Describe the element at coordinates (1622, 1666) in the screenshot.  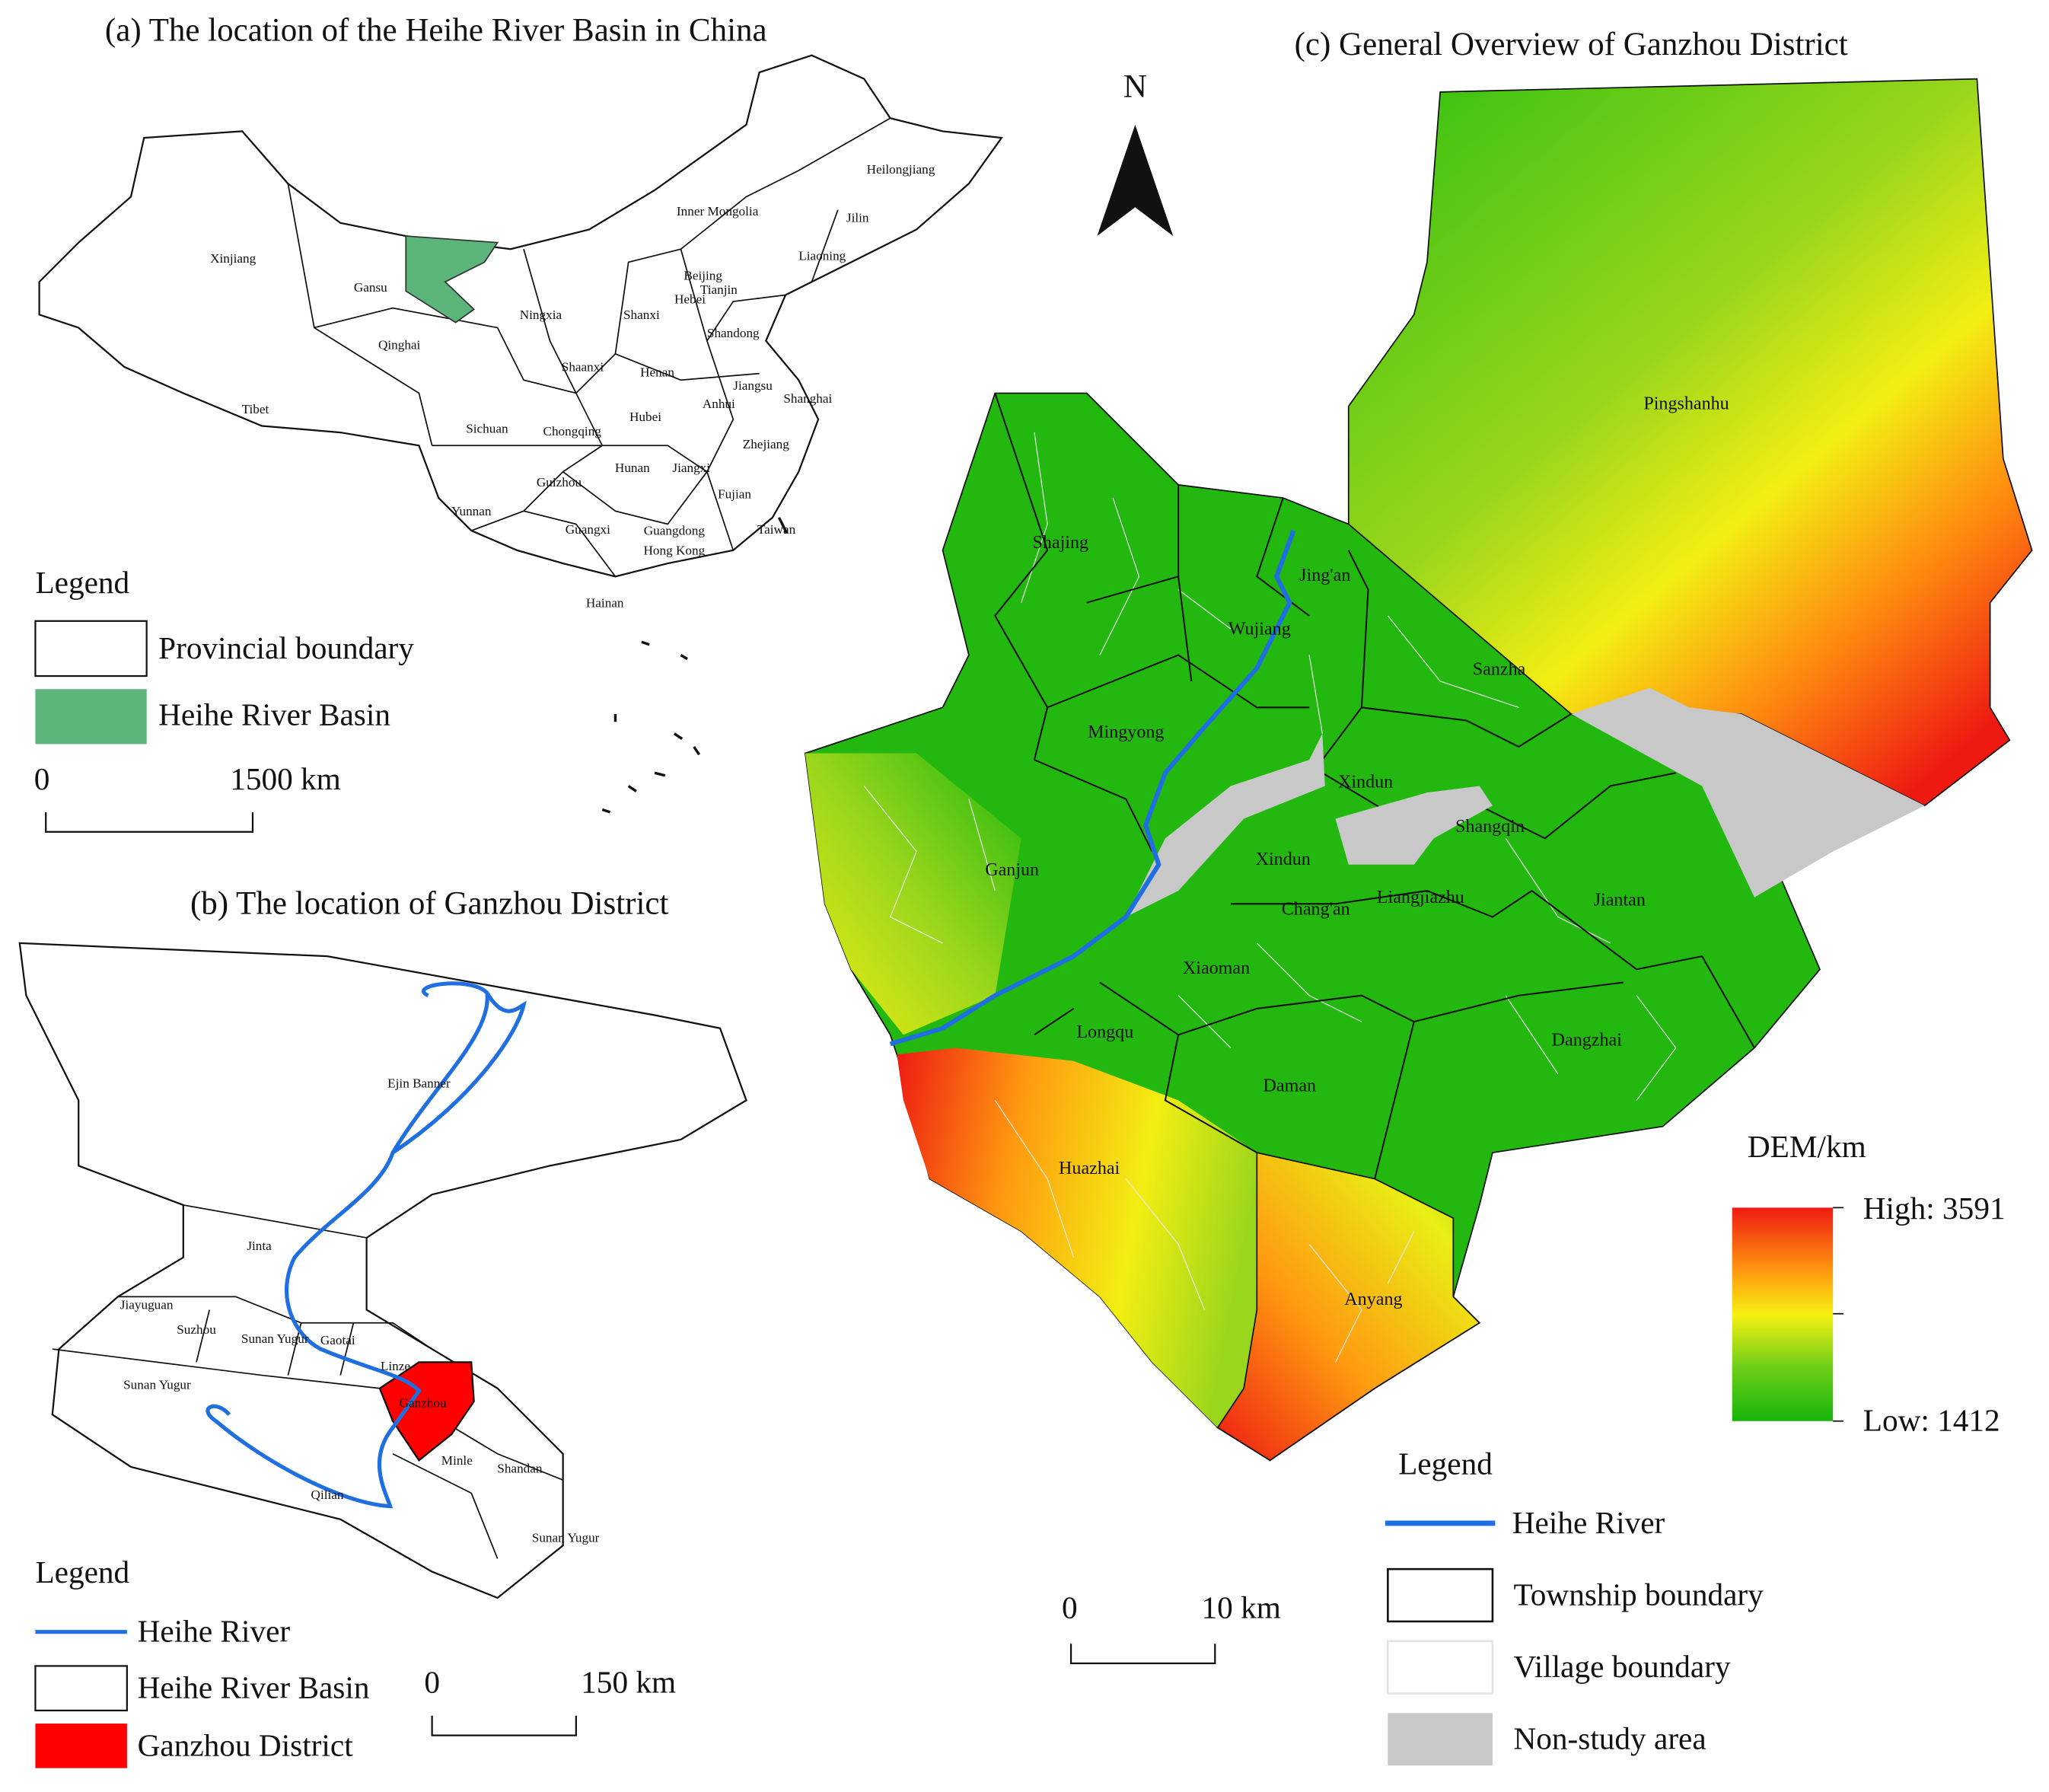
I see `legend-label: Village boundary` at that location.